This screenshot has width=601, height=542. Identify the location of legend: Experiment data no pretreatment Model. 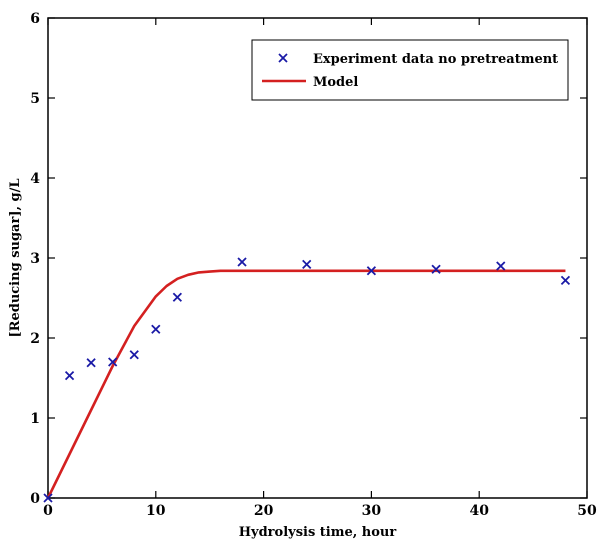
(410, 70).